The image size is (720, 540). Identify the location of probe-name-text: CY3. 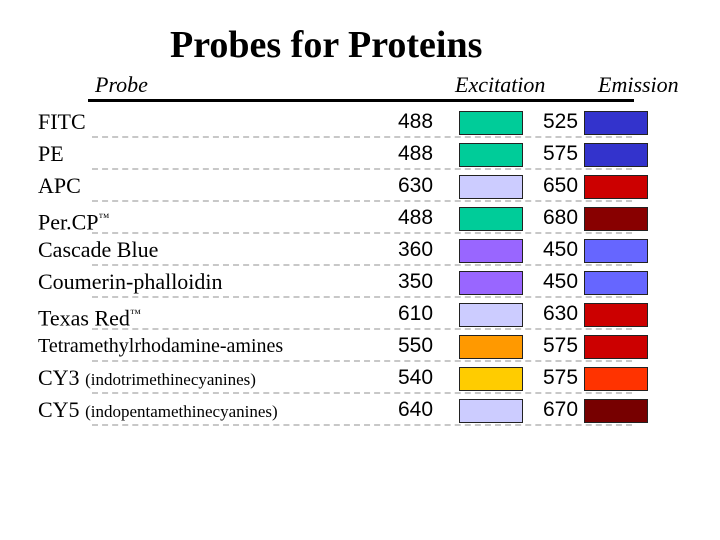
(59, 377).